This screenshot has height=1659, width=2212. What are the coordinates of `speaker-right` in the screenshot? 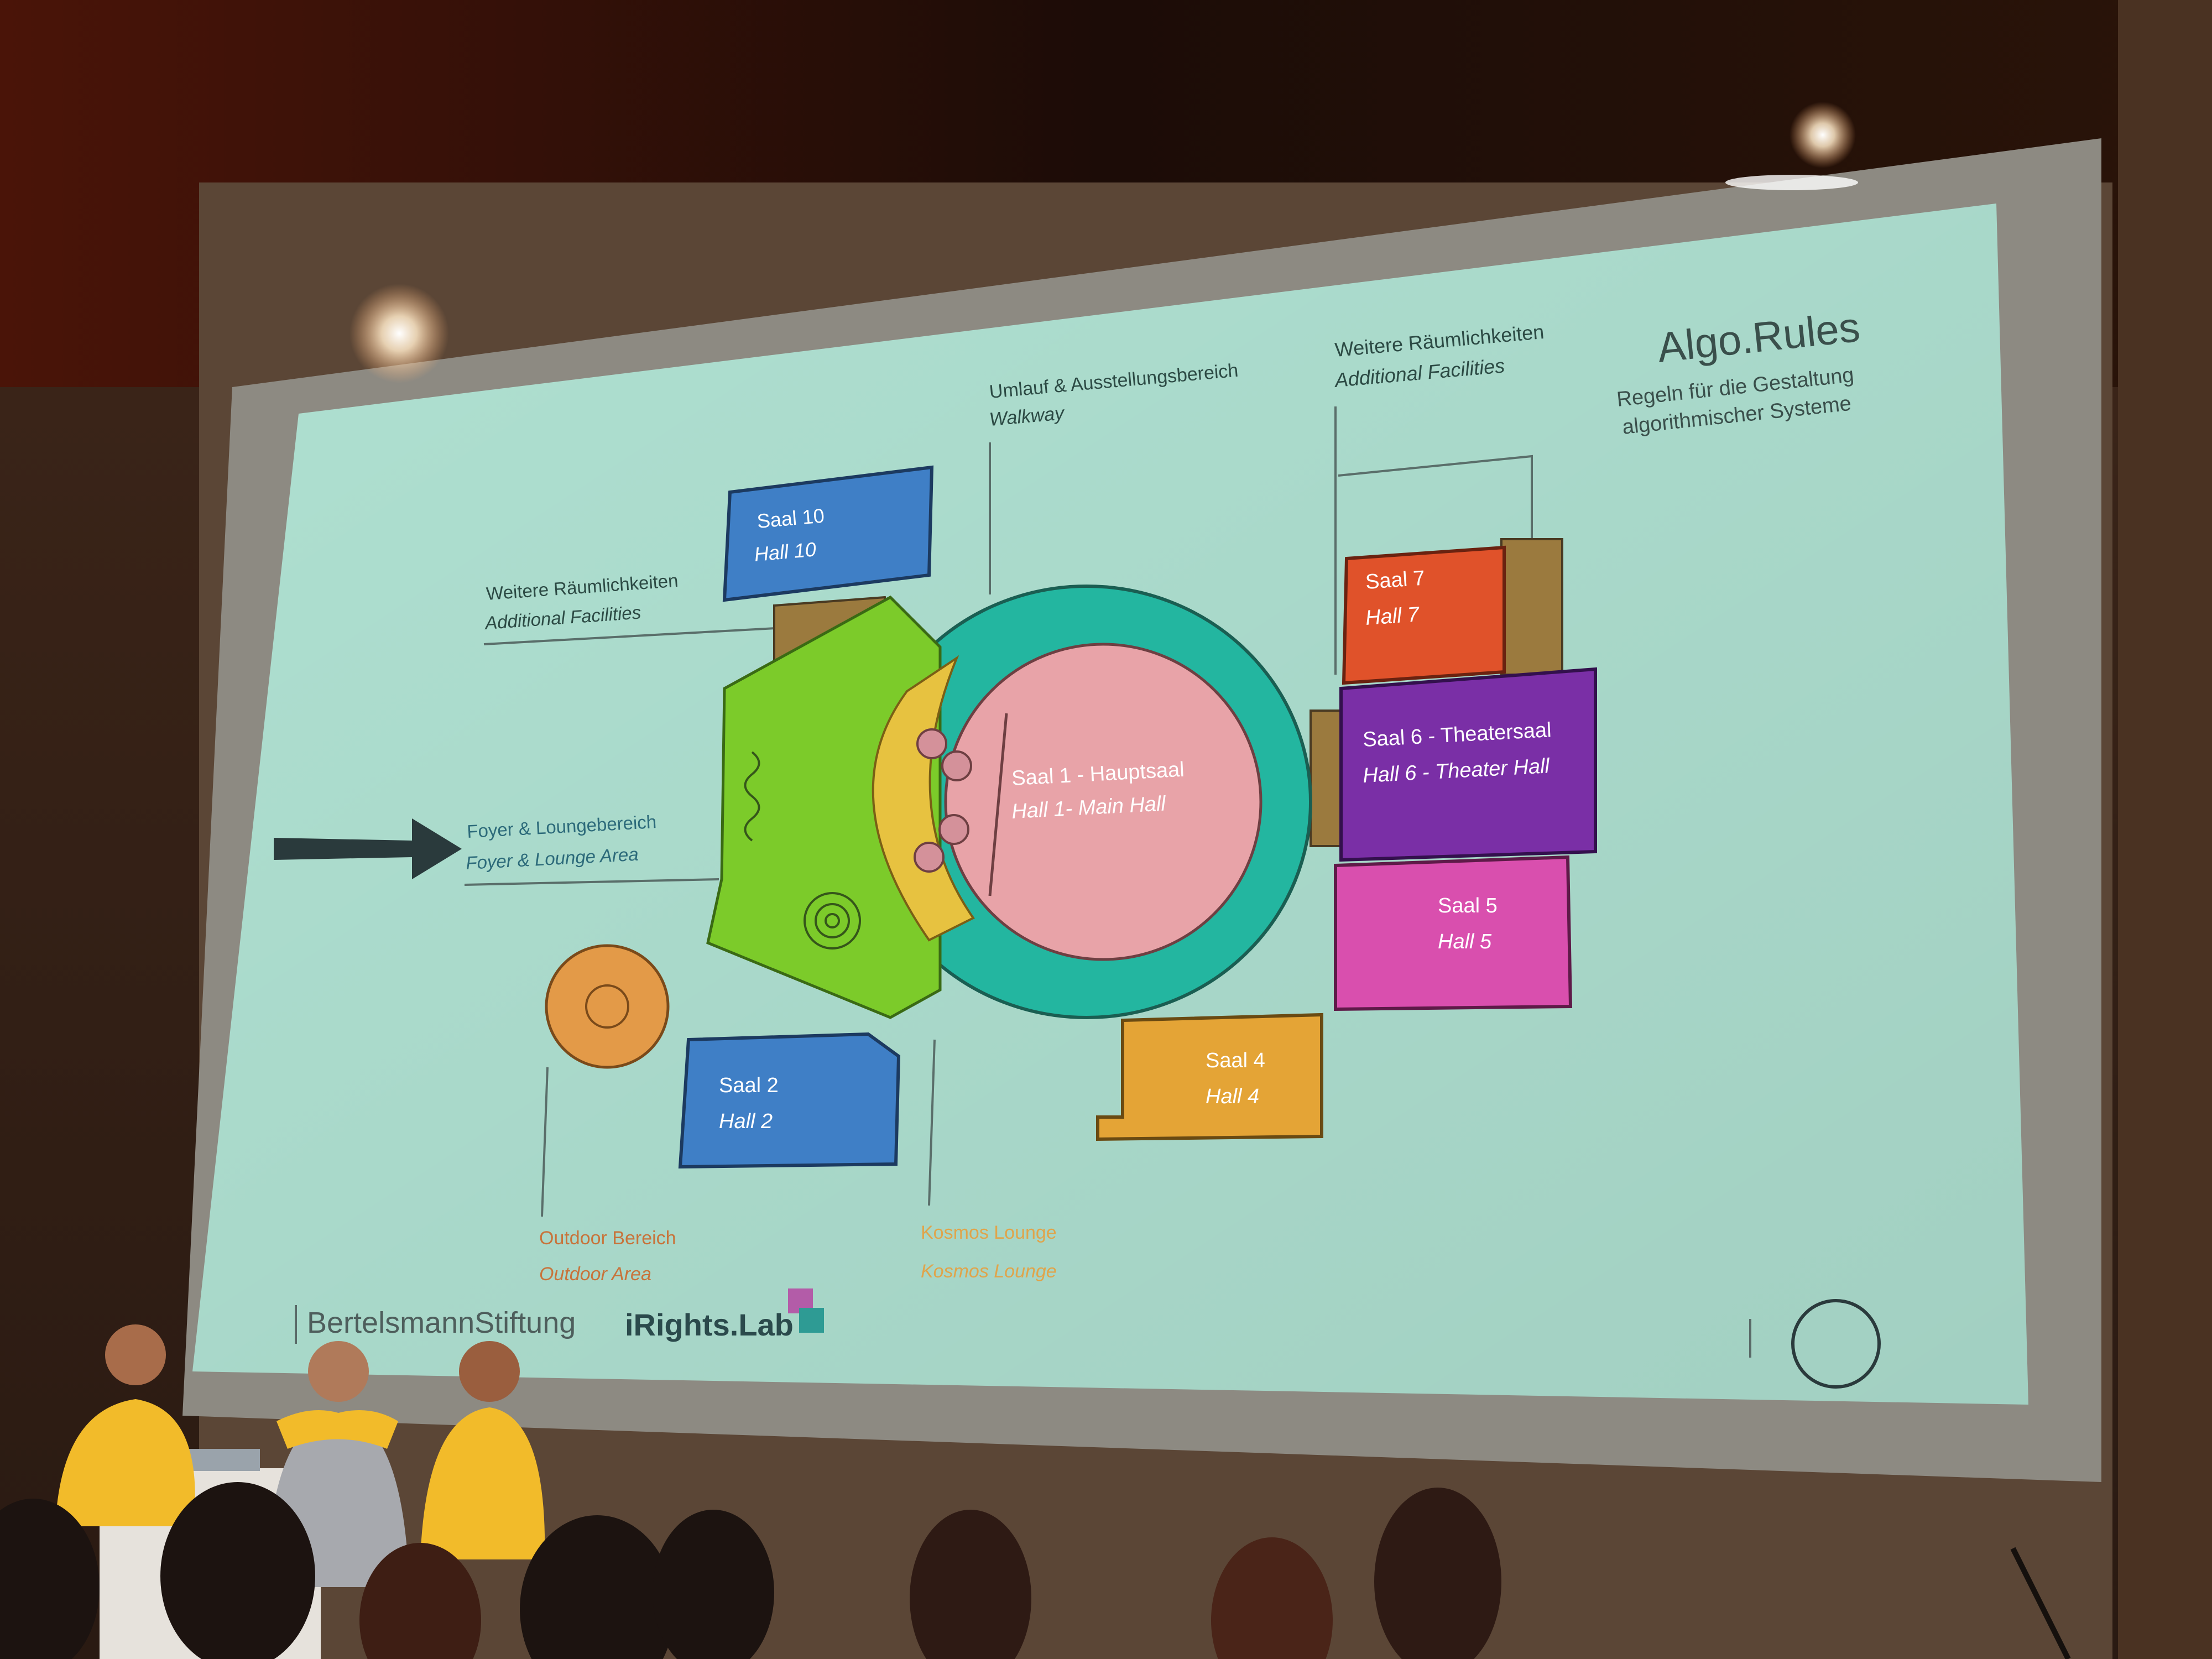 It's located at (482, 1450).